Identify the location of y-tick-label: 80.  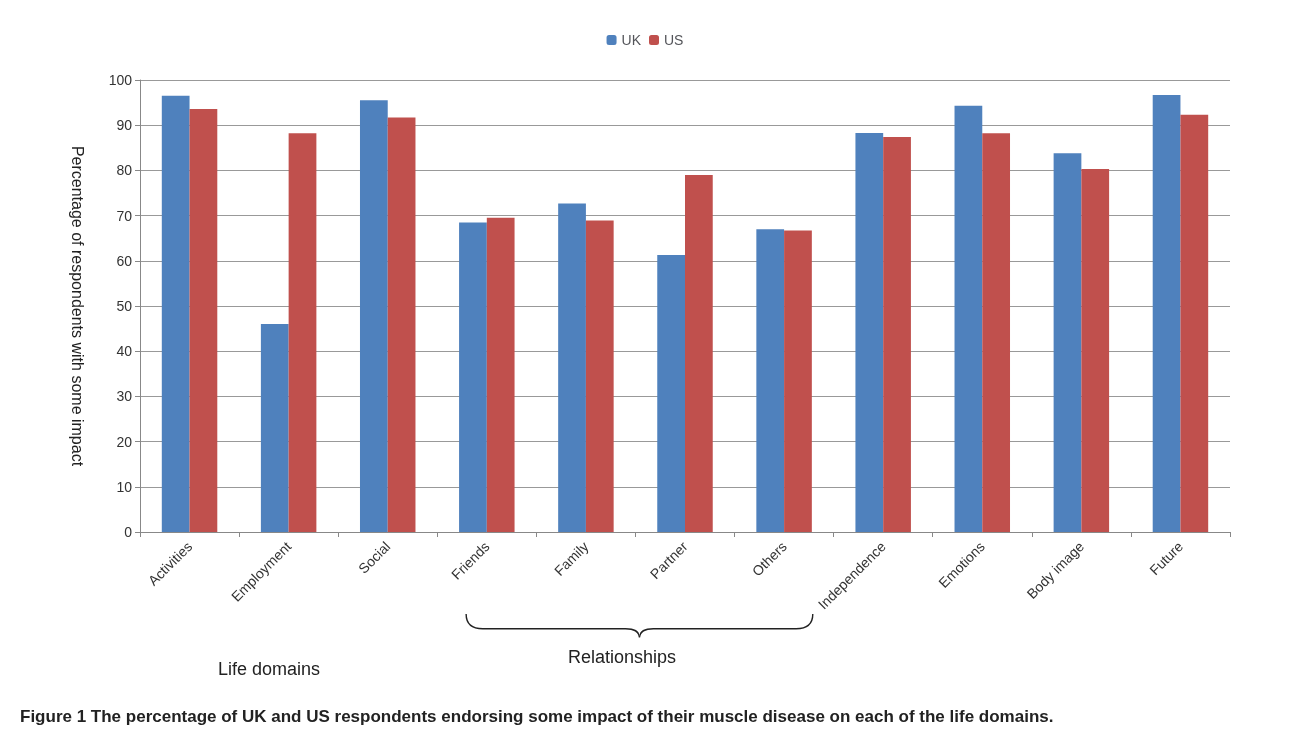
(124, 170).